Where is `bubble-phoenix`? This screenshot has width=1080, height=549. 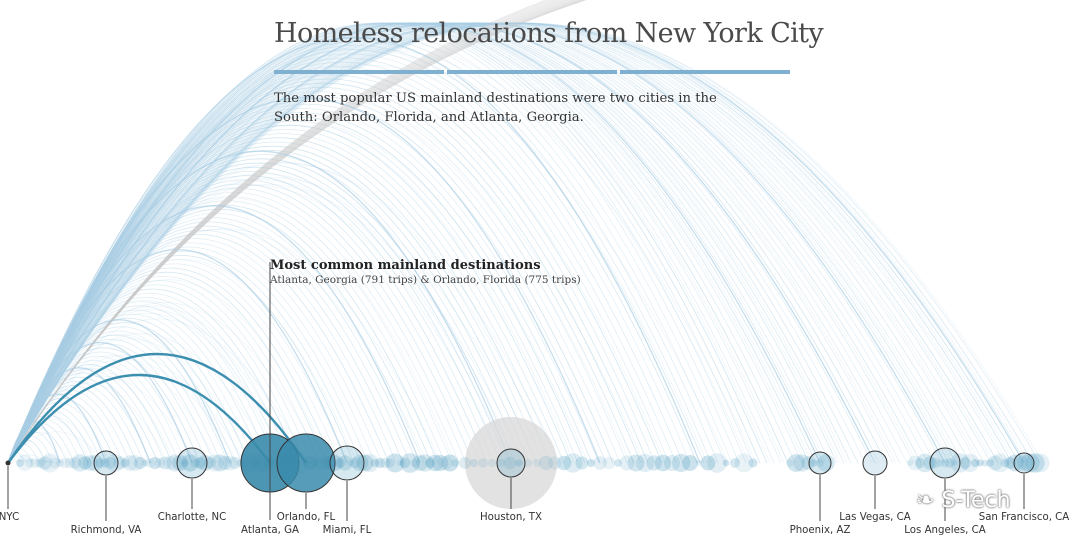
bubble-phoenix is located at coordinates (820, 463).